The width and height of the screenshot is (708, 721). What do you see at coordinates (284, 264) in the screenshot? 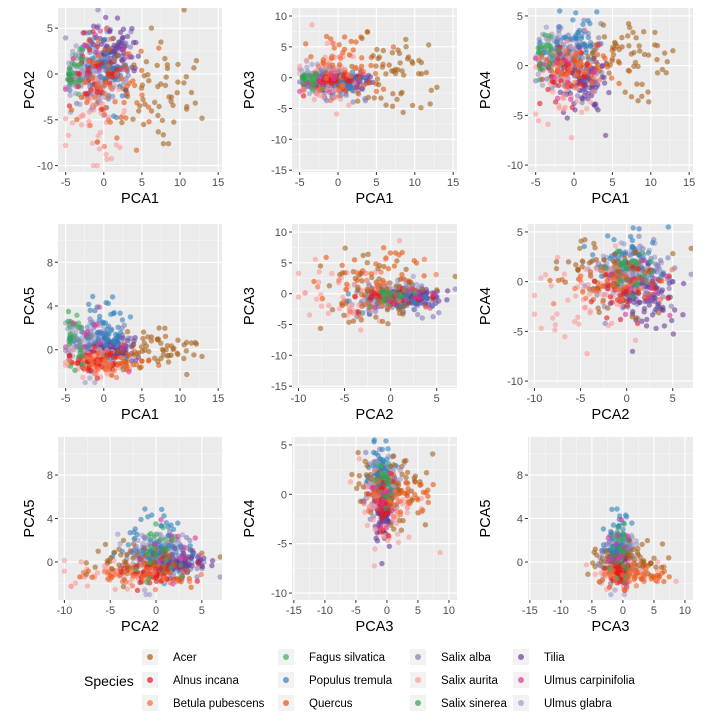
I see `y-tick-label: 5` at bounding box center [284, 264].